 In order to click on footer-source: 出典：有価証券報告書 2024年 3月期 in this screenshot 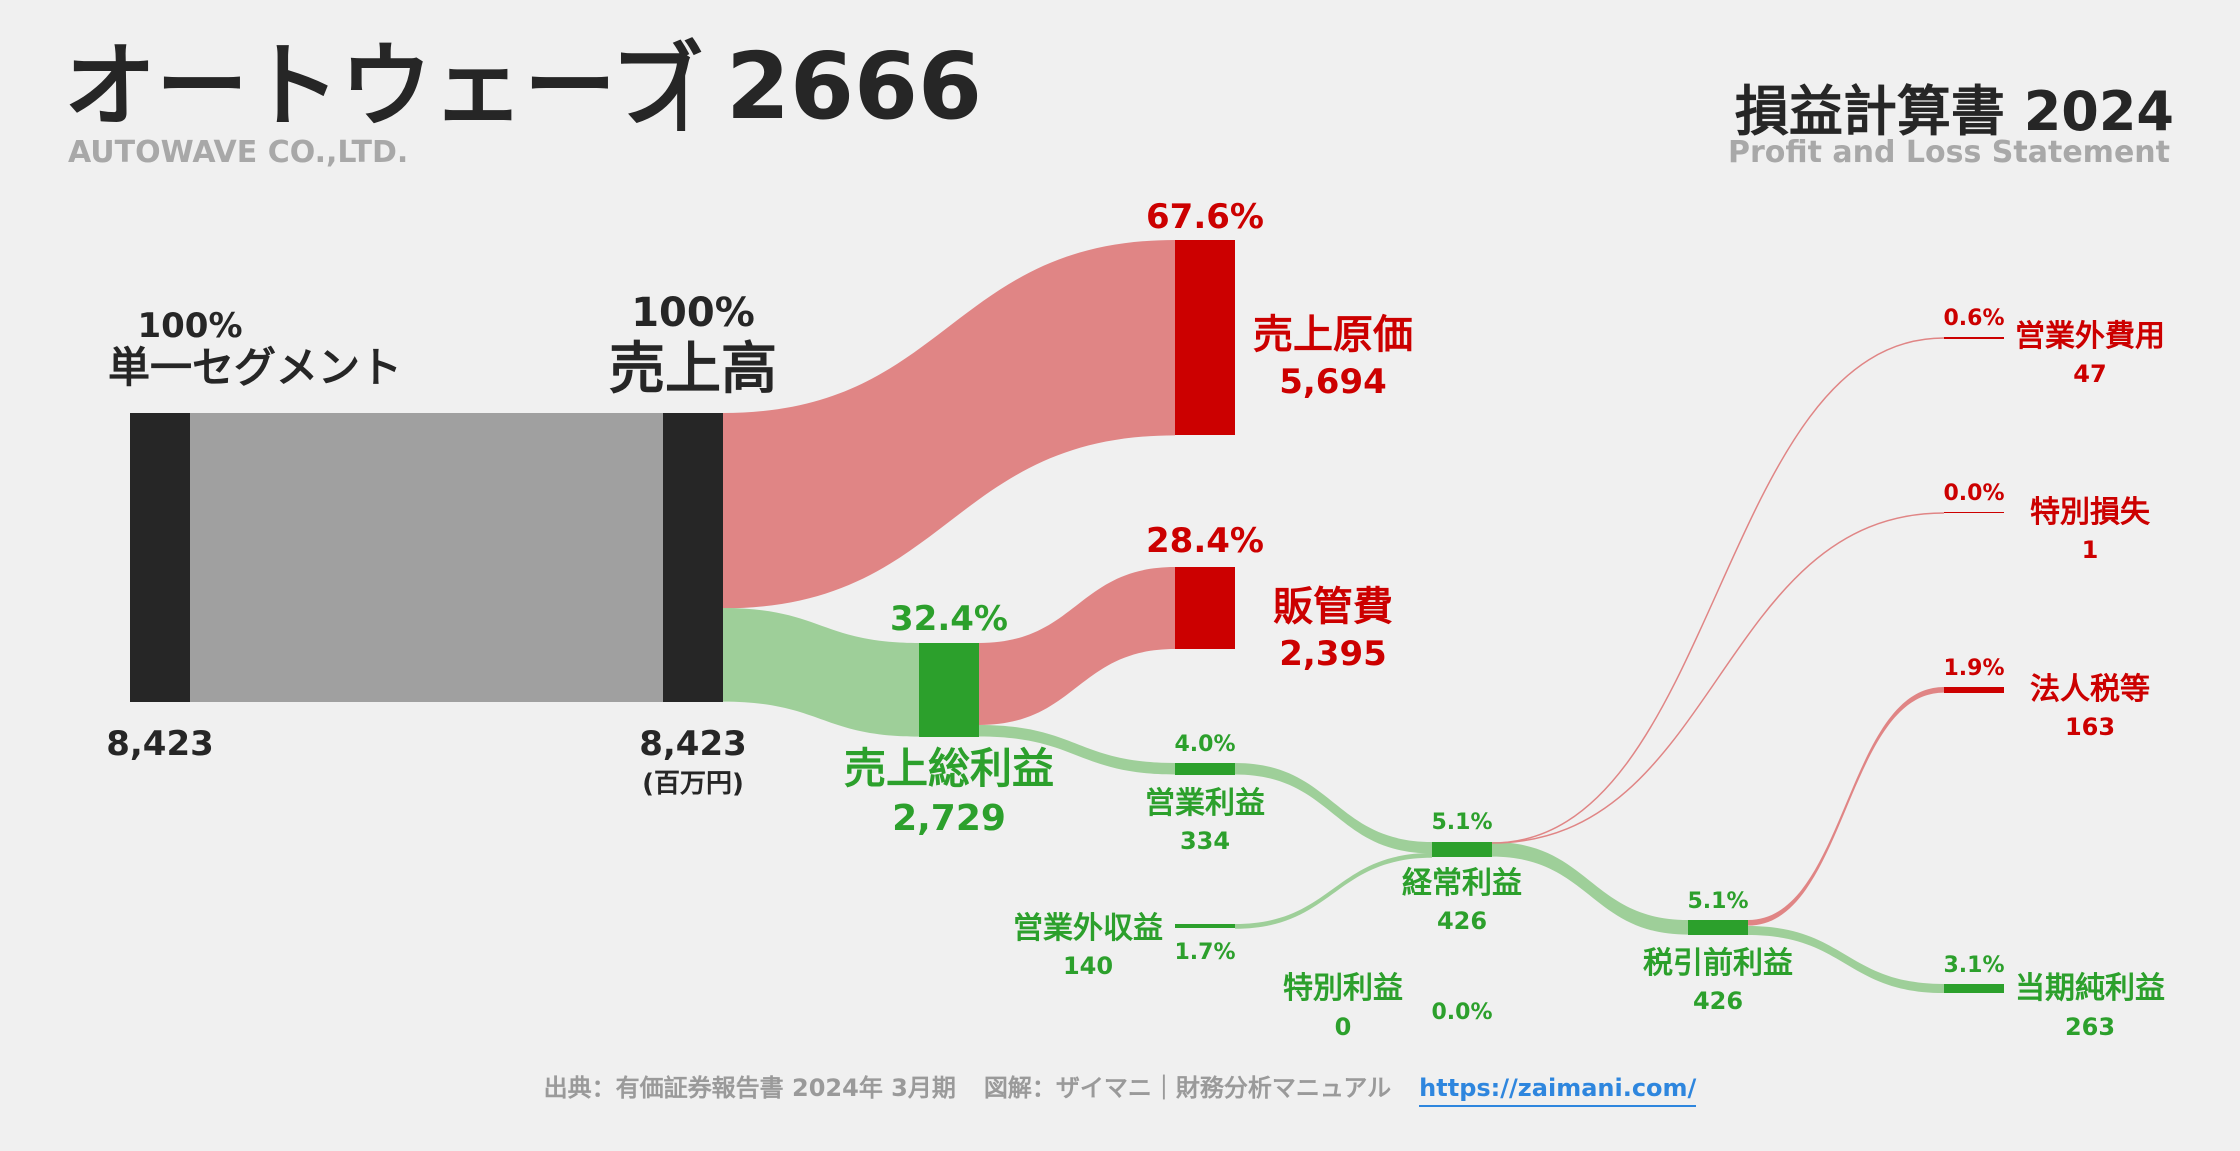, I will do `click(749, 1088)`.